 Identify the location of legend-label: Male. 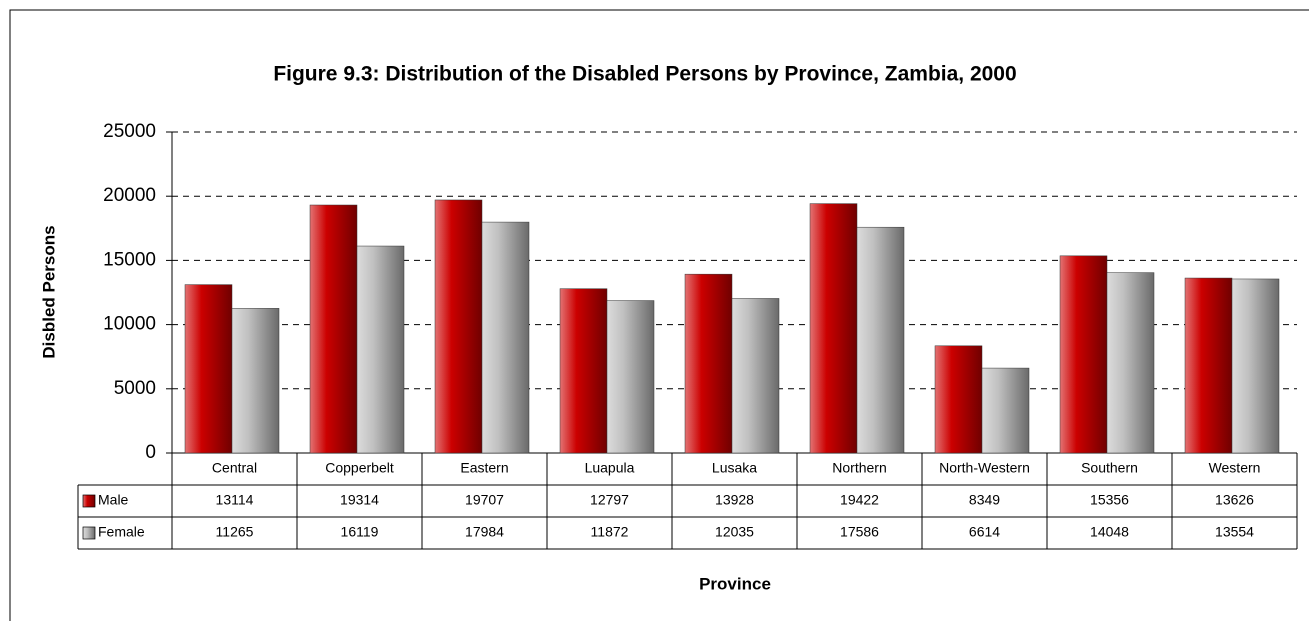
(113, 500).